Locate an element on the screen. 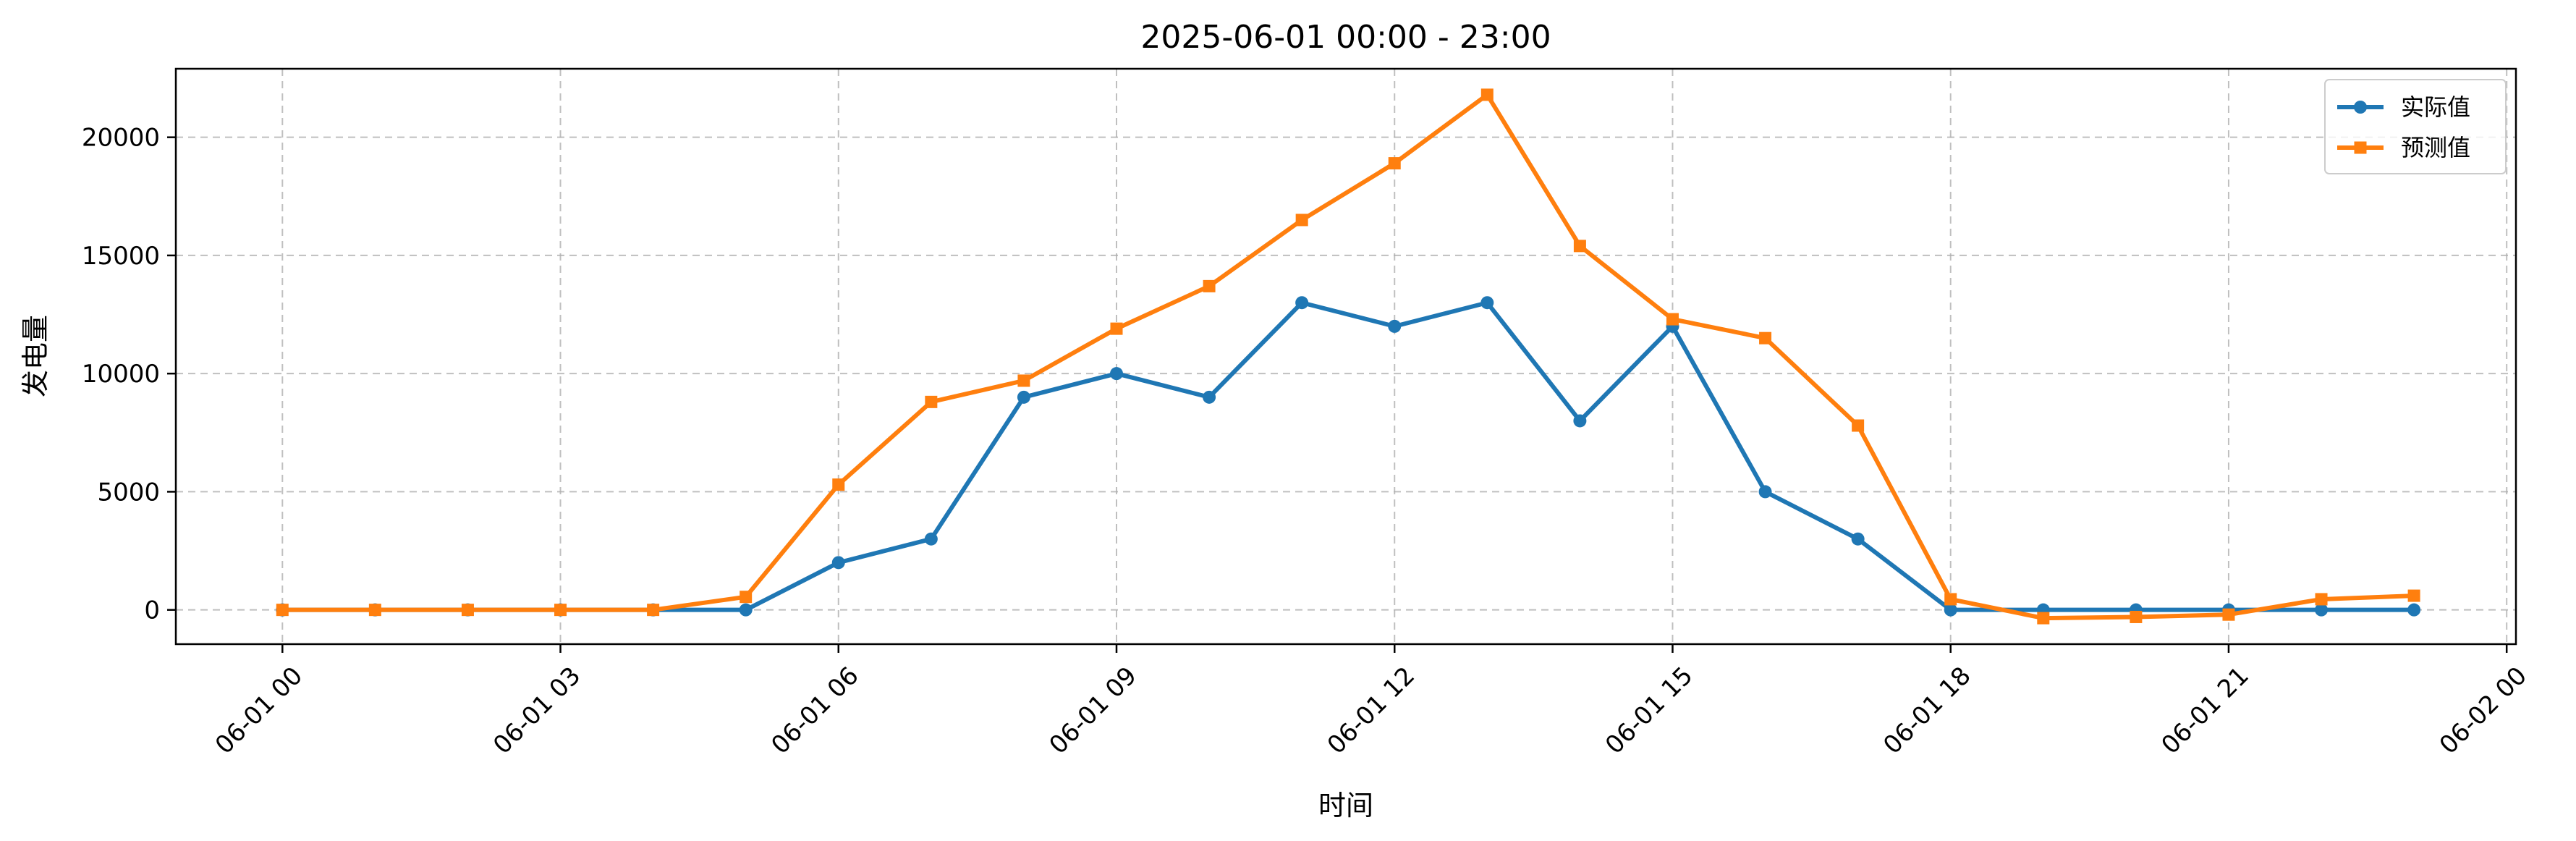  legend-label: 实际值 is located at coordinates (2435, 107).